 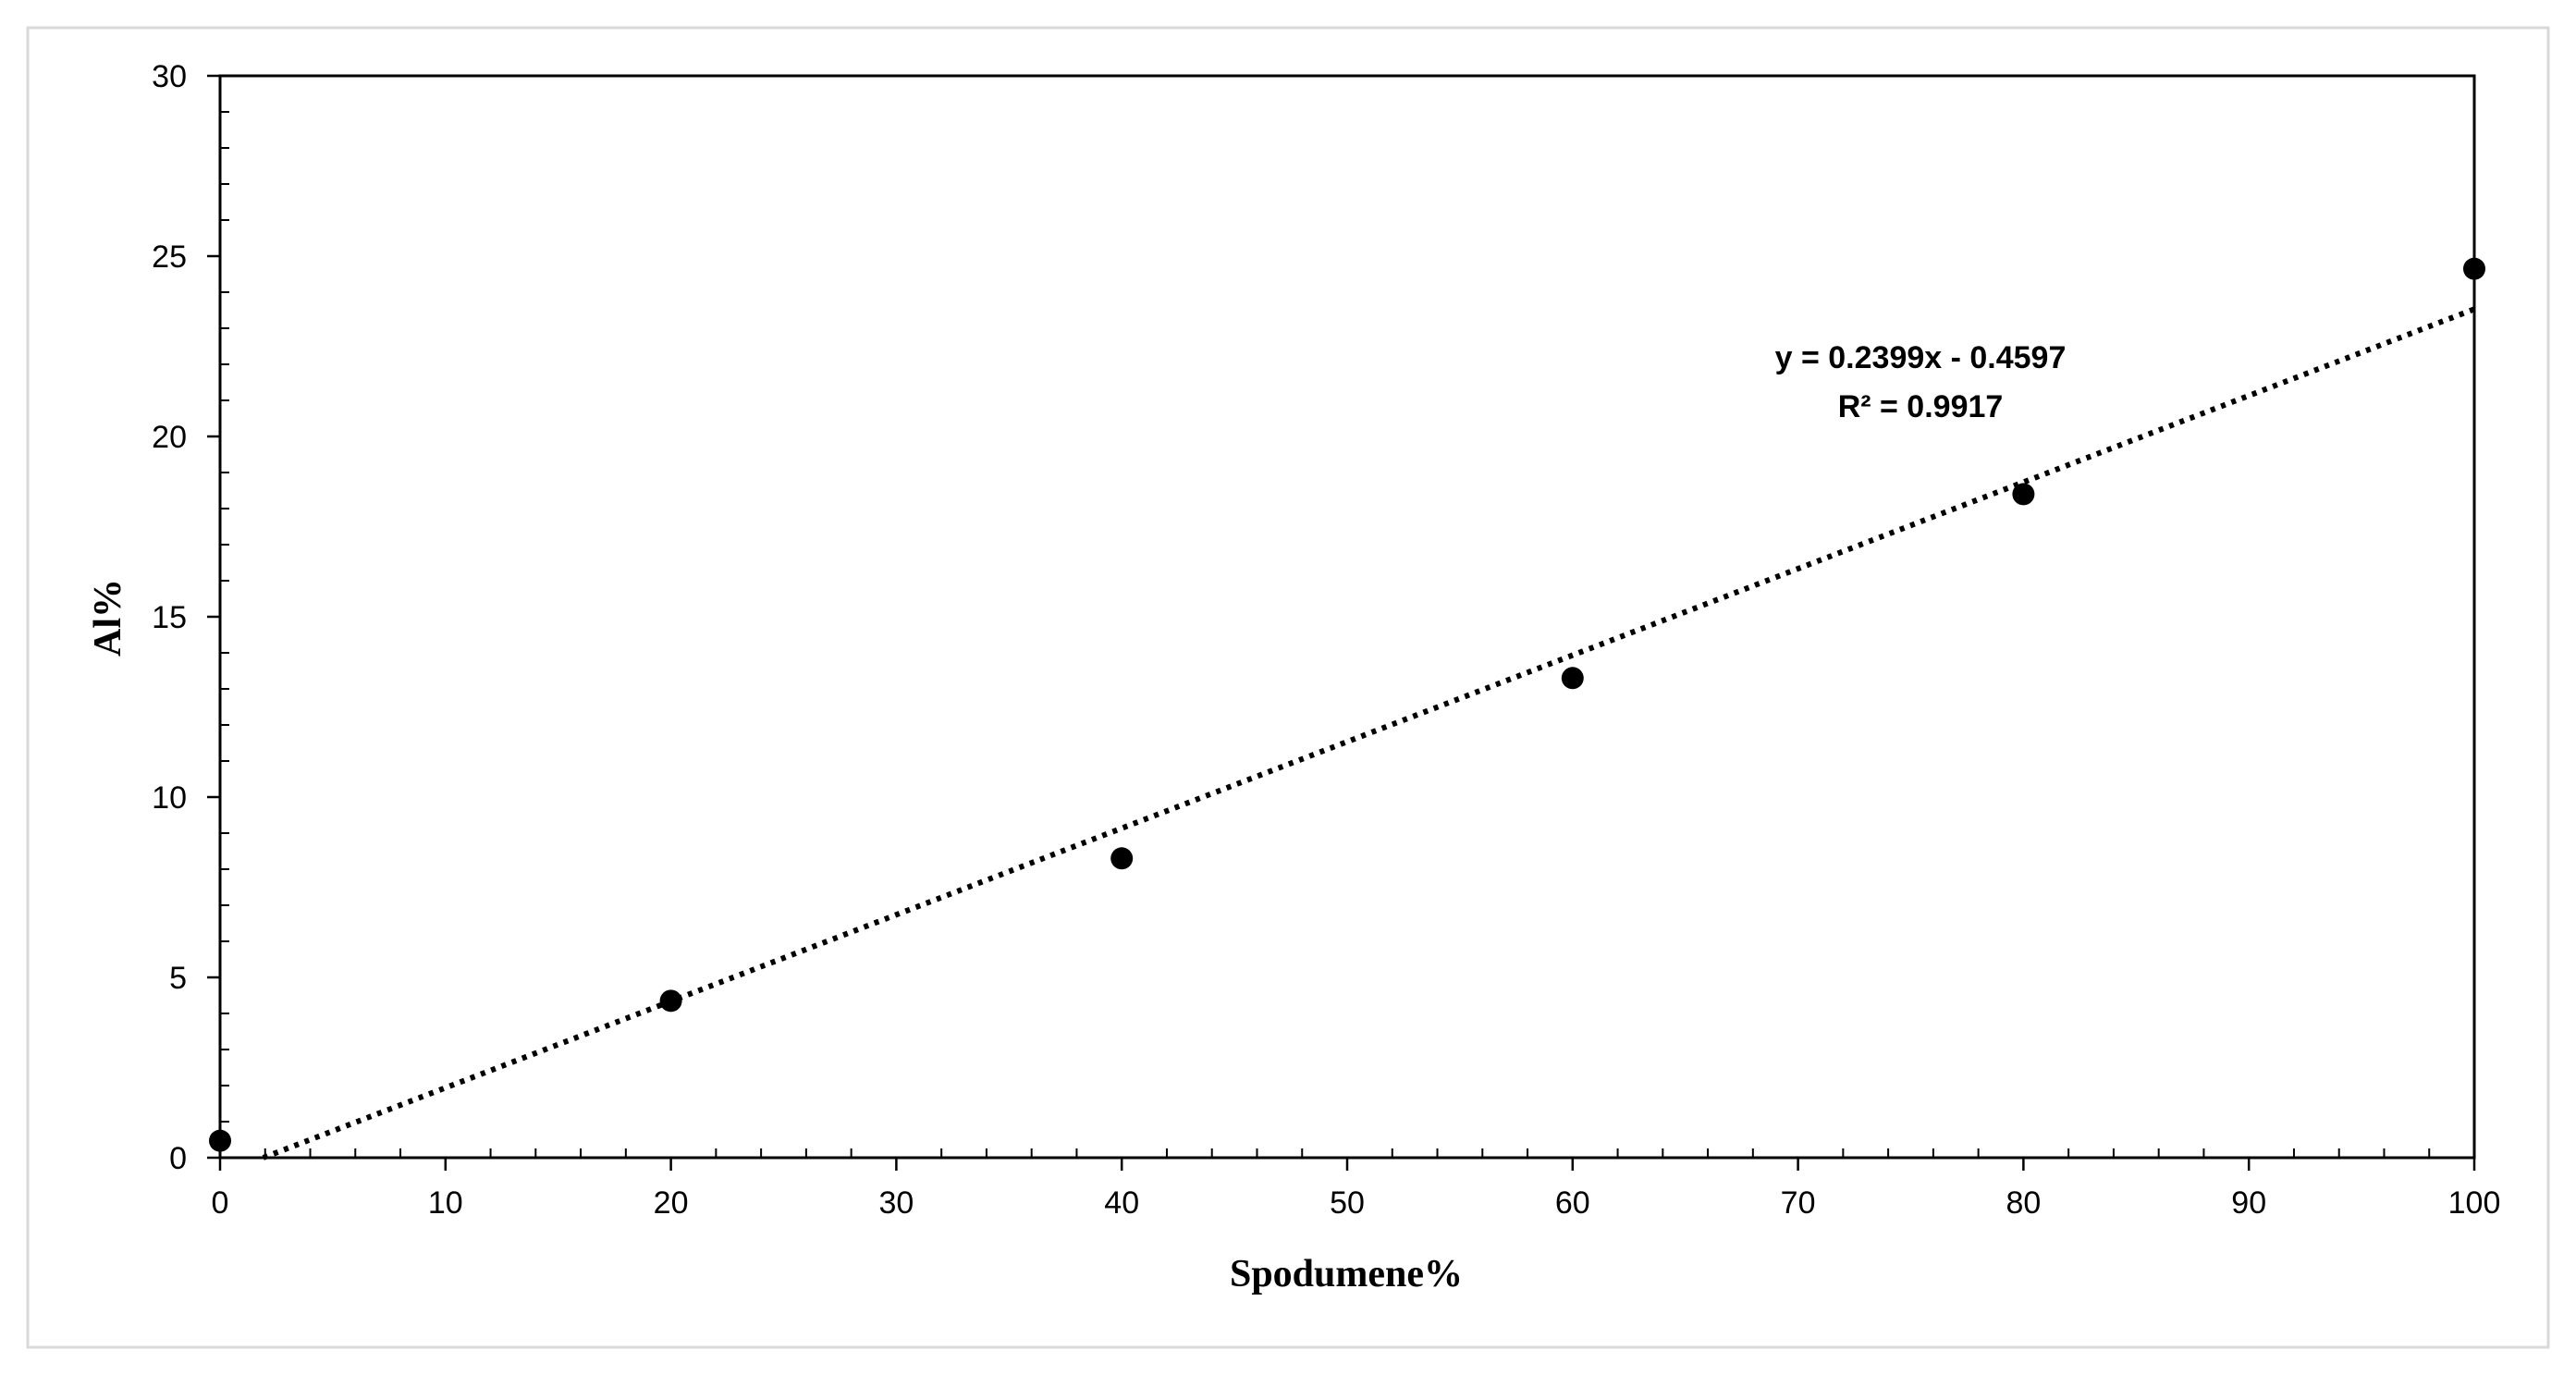 I want to click on x-tick-label: 50, so click(x=1348, y=1203).